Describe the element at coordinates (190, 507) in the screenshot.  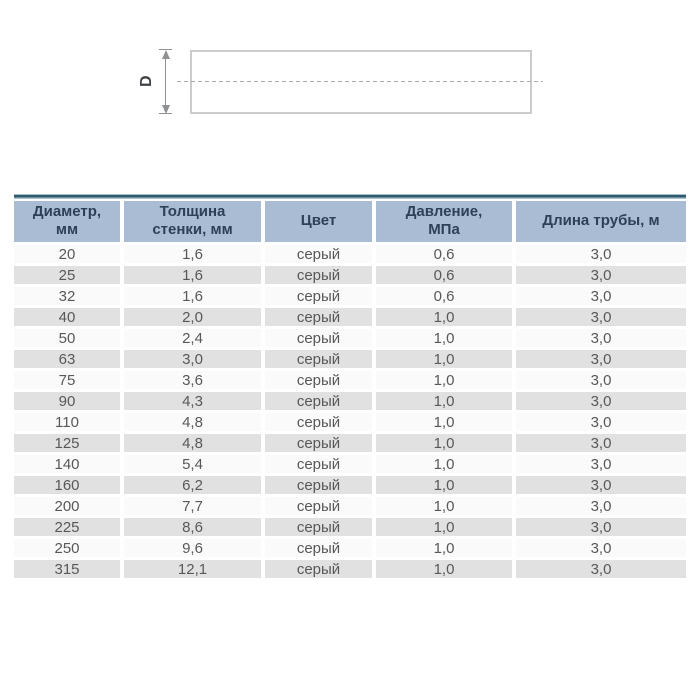
I see `table-cell-wall-thickness: 7,7` at that location.